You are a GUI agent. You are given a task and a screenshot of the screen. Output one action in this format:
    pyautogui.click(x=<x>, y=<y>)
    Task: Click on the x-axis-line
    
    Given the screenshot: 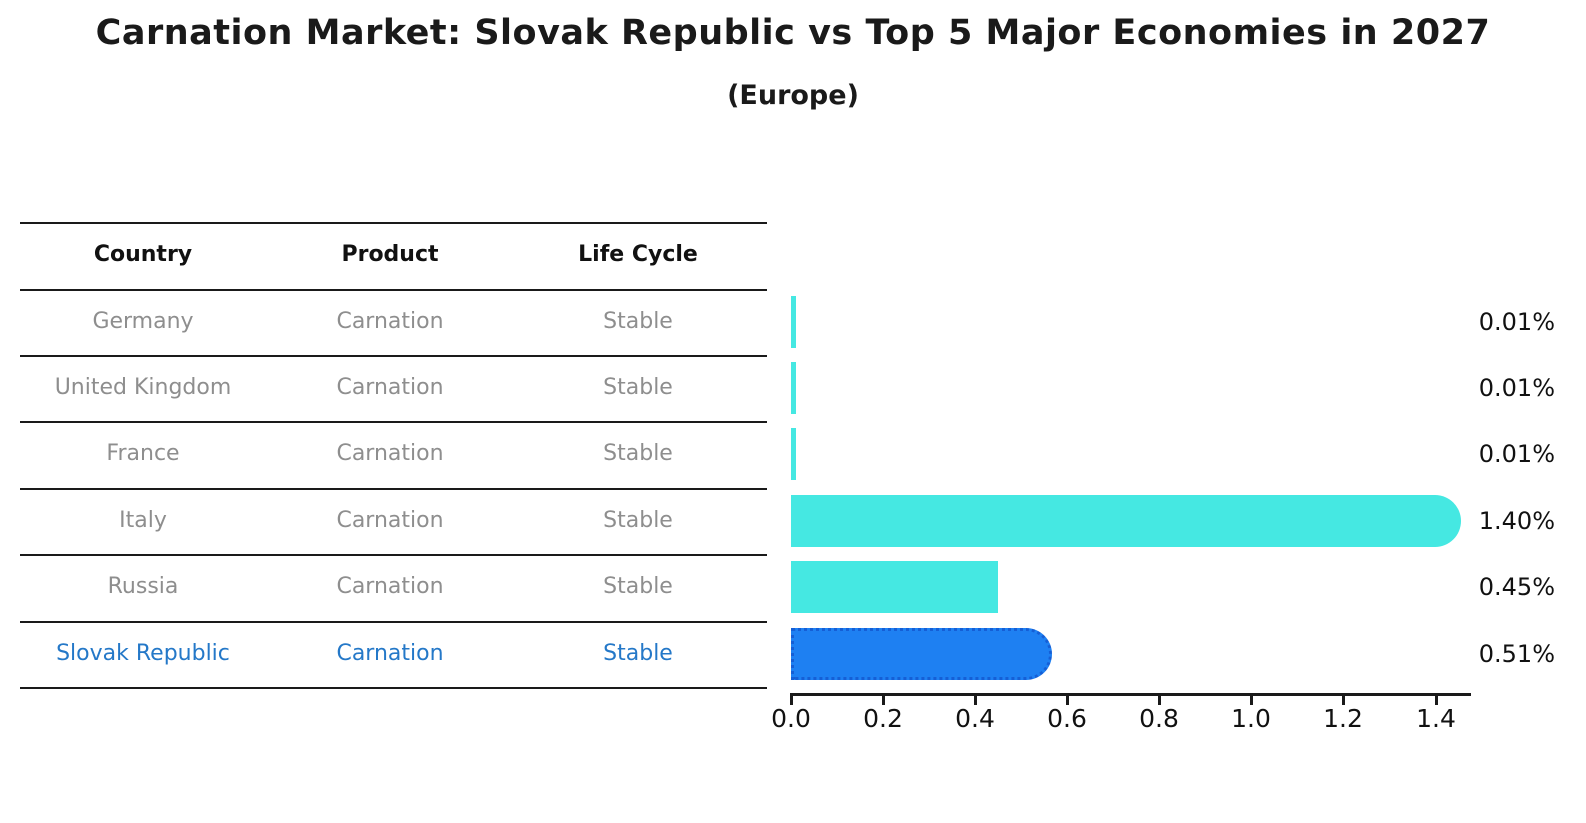 What is the action you would take?
    pyautogui.click(x=1130, y=694)
    